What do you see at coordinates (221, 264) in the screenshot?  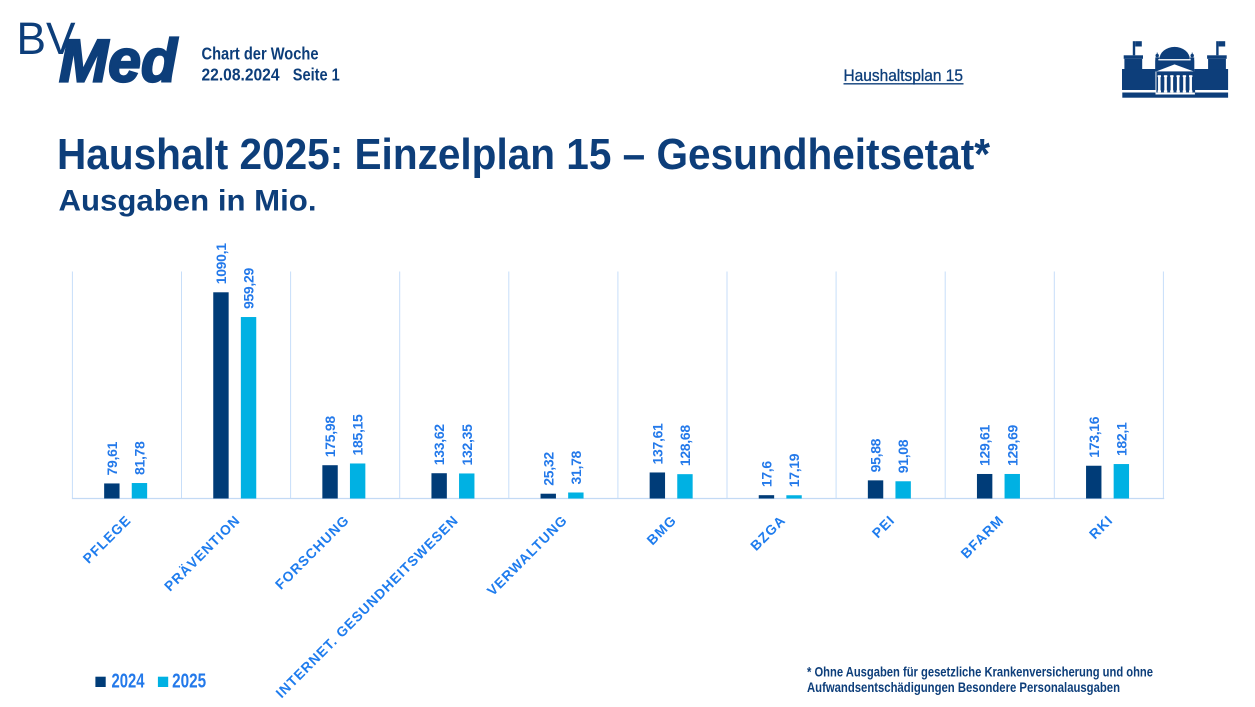 I see `svg-text: 1090,1` at bounding box center [221, 264].